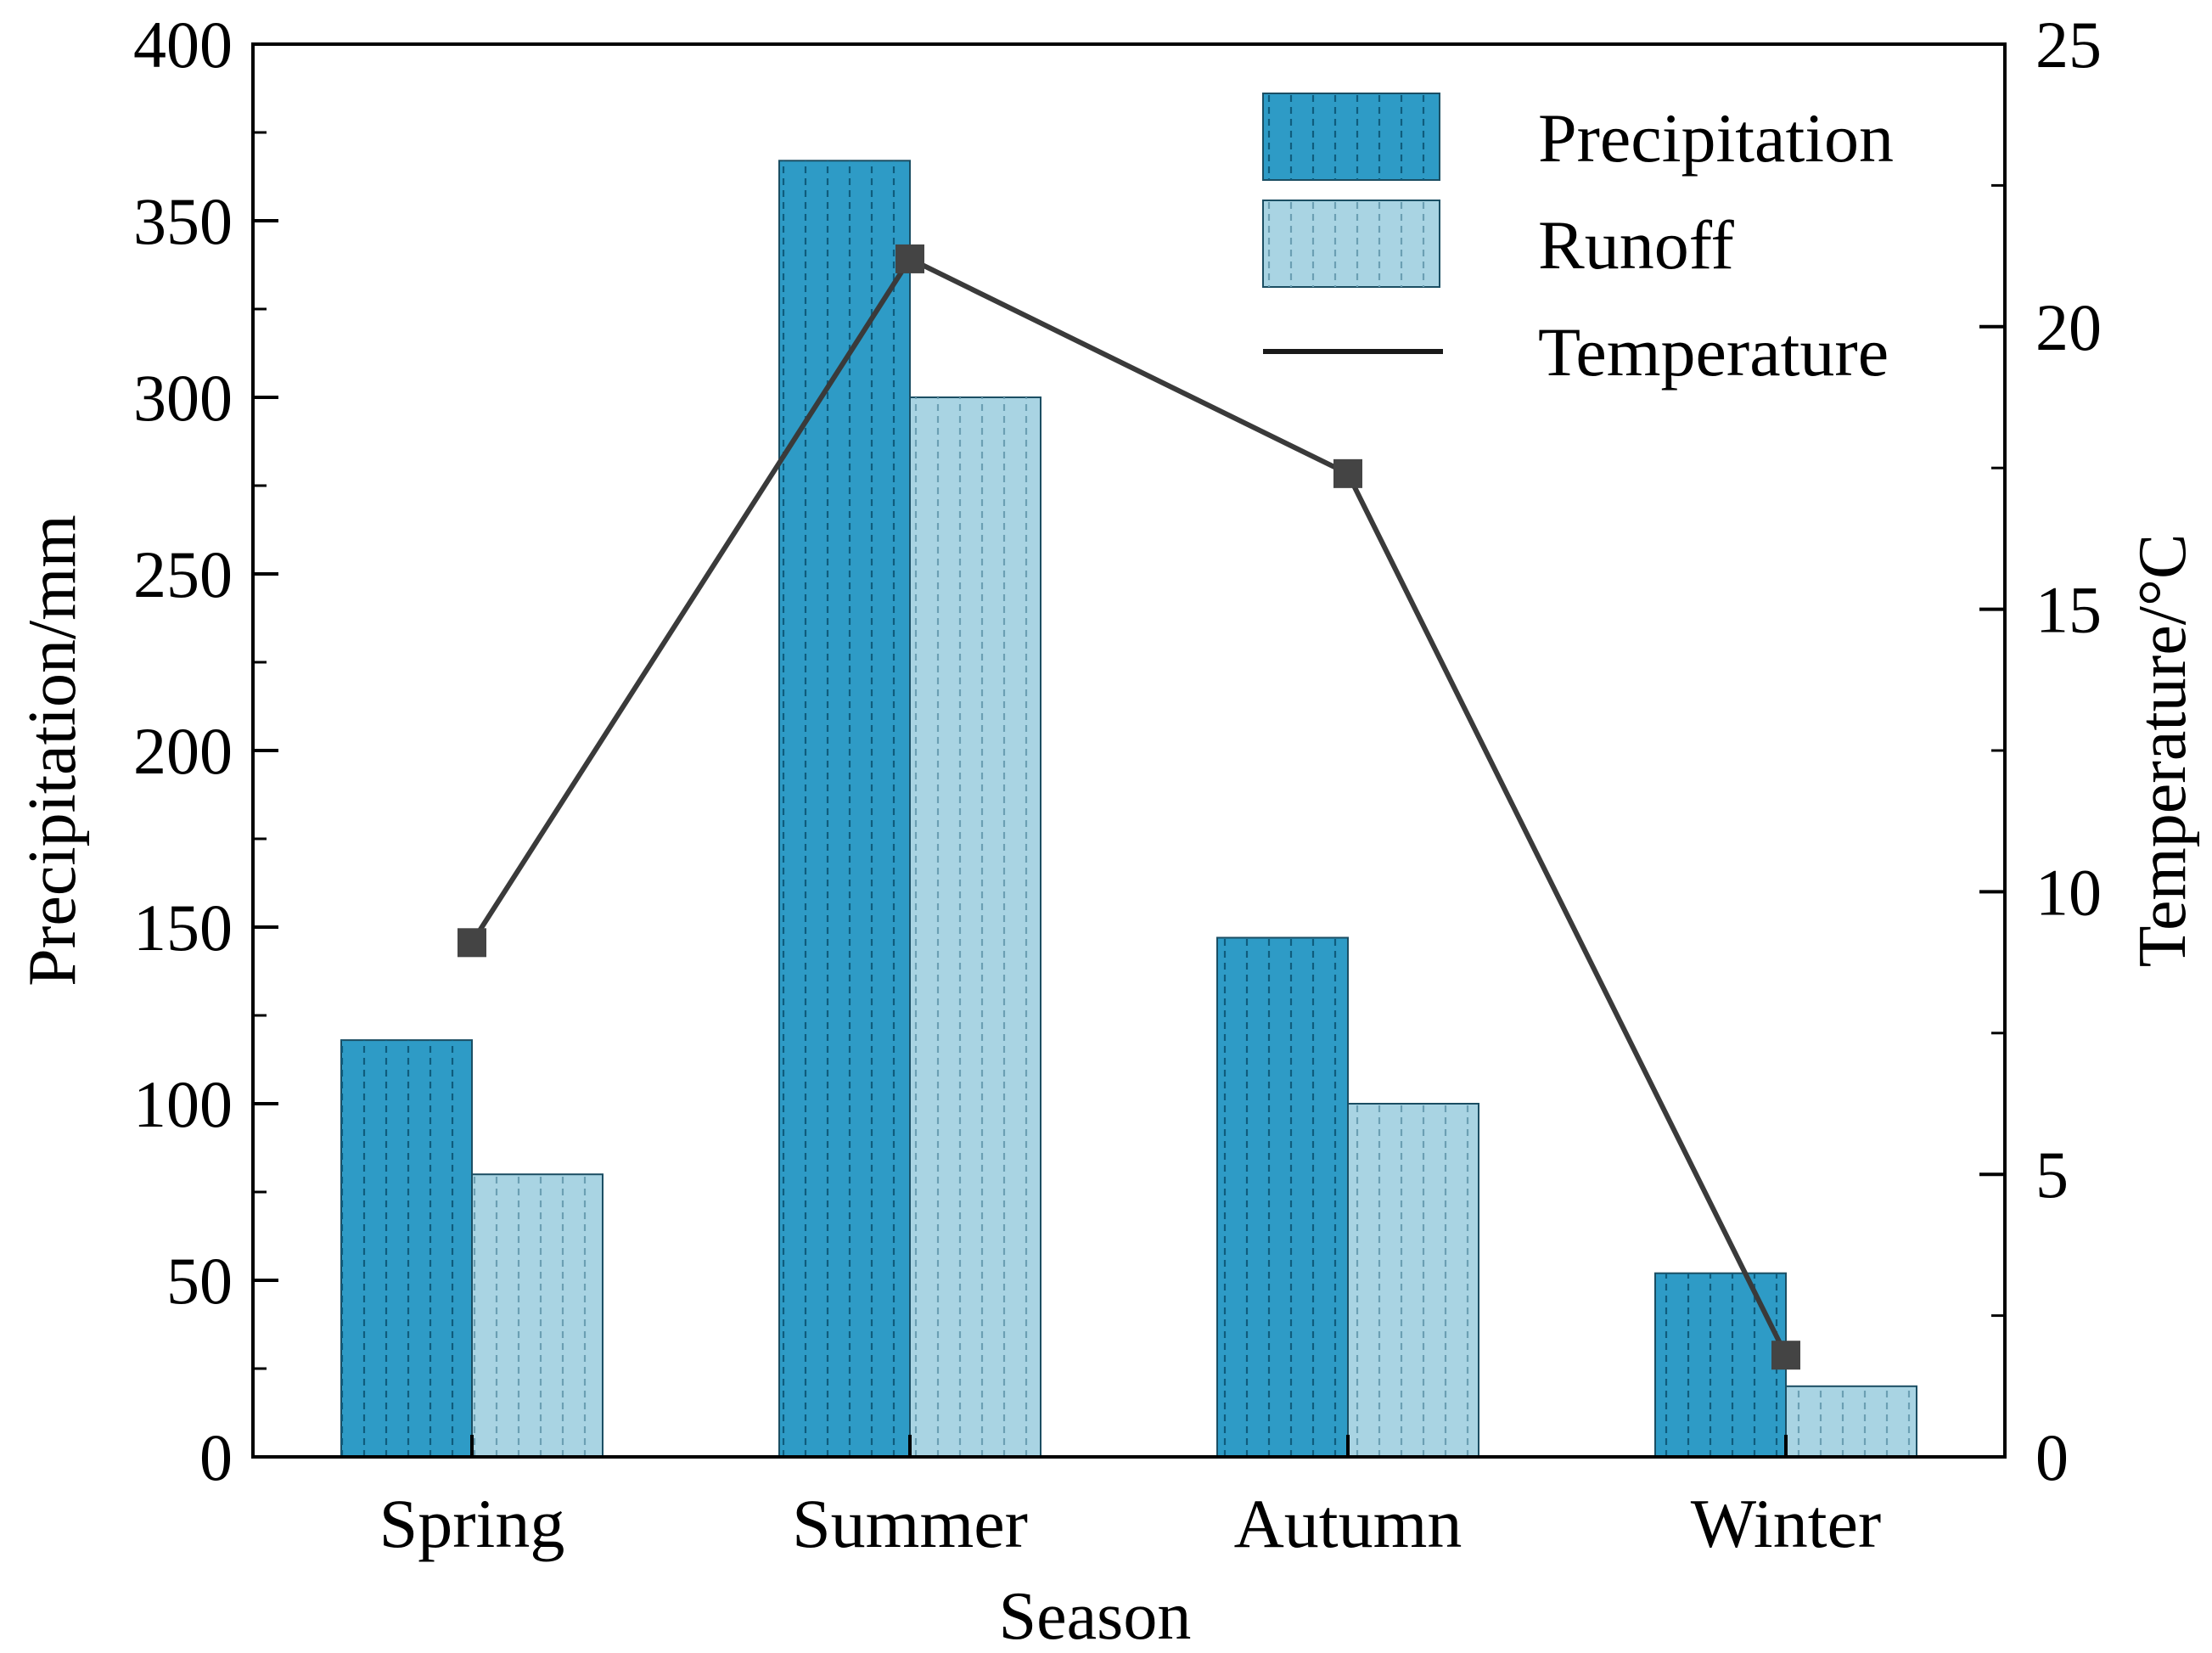  Describe the element at coordinates (2052, 1175) in the screenshot. I see `right-tick-label: 5` at that location.